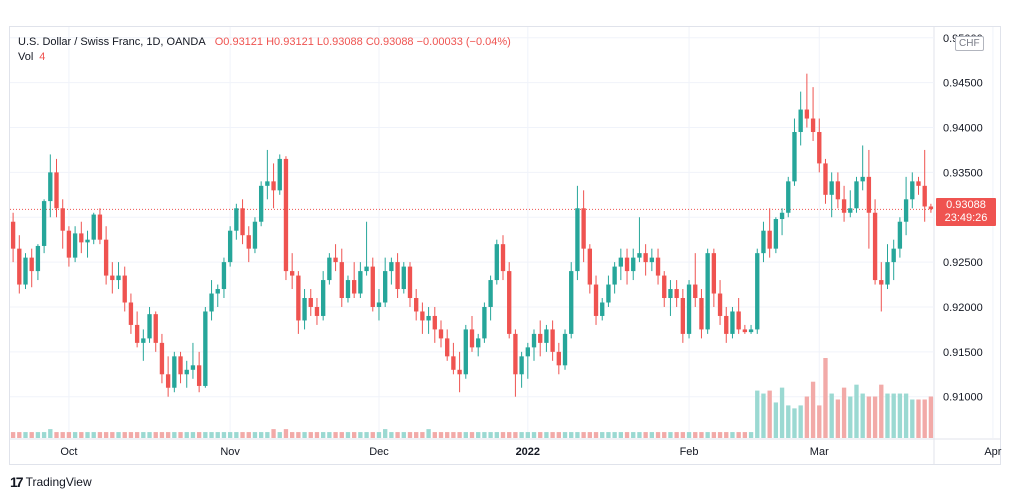 The height and width of the screenshot is (501, 1012). What do you see at coordinates (969, 43) in the screenshot?
I see `currency-badge: CHF` at bounding box center [969, 43].